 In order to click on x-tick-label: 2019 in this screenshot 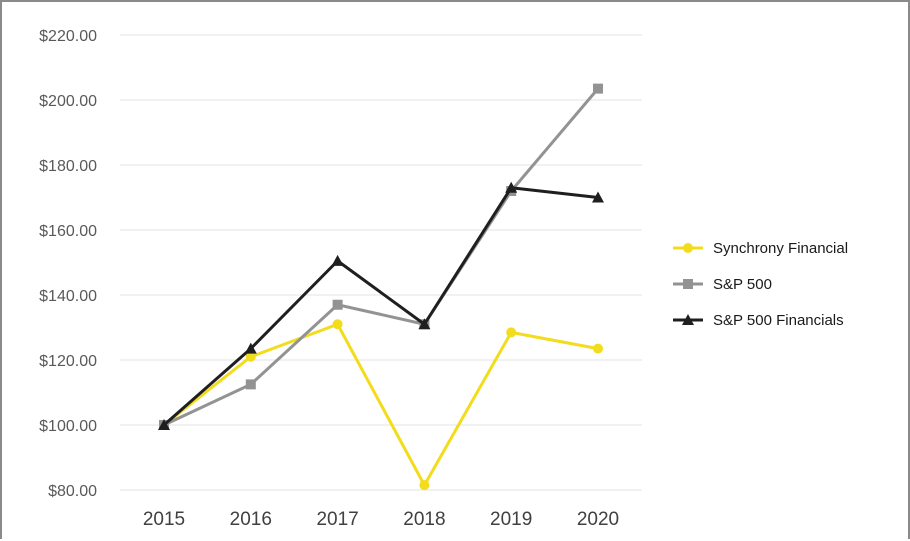, I will do `click(511, 519)`.